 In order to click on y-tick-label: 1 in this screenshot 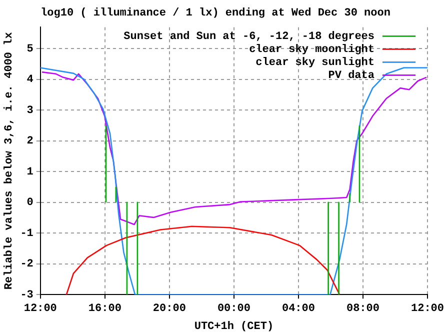, I will do `click(30, 172)`.